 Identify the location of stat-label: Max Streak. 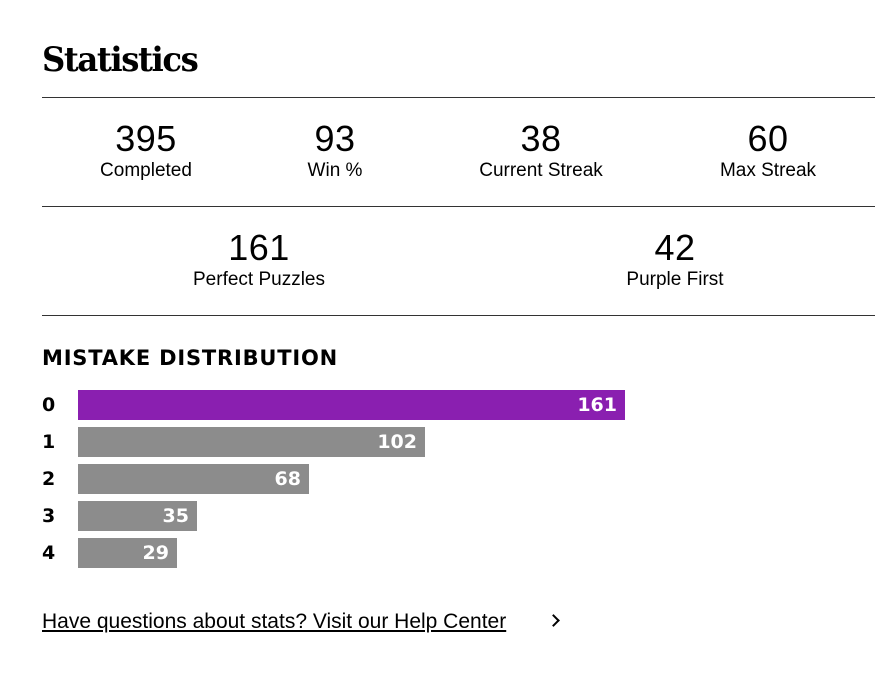
(768, 170).